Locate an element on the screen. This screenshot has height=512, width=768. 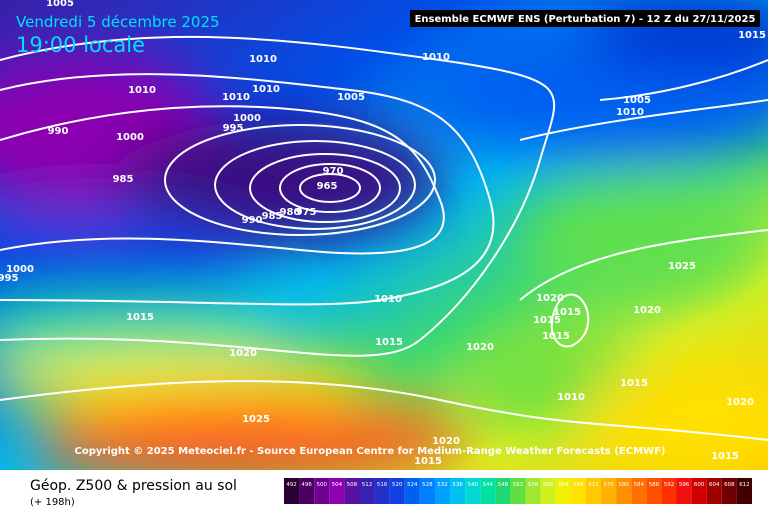
legend-label: 536 is located at coordinates (457, 485).